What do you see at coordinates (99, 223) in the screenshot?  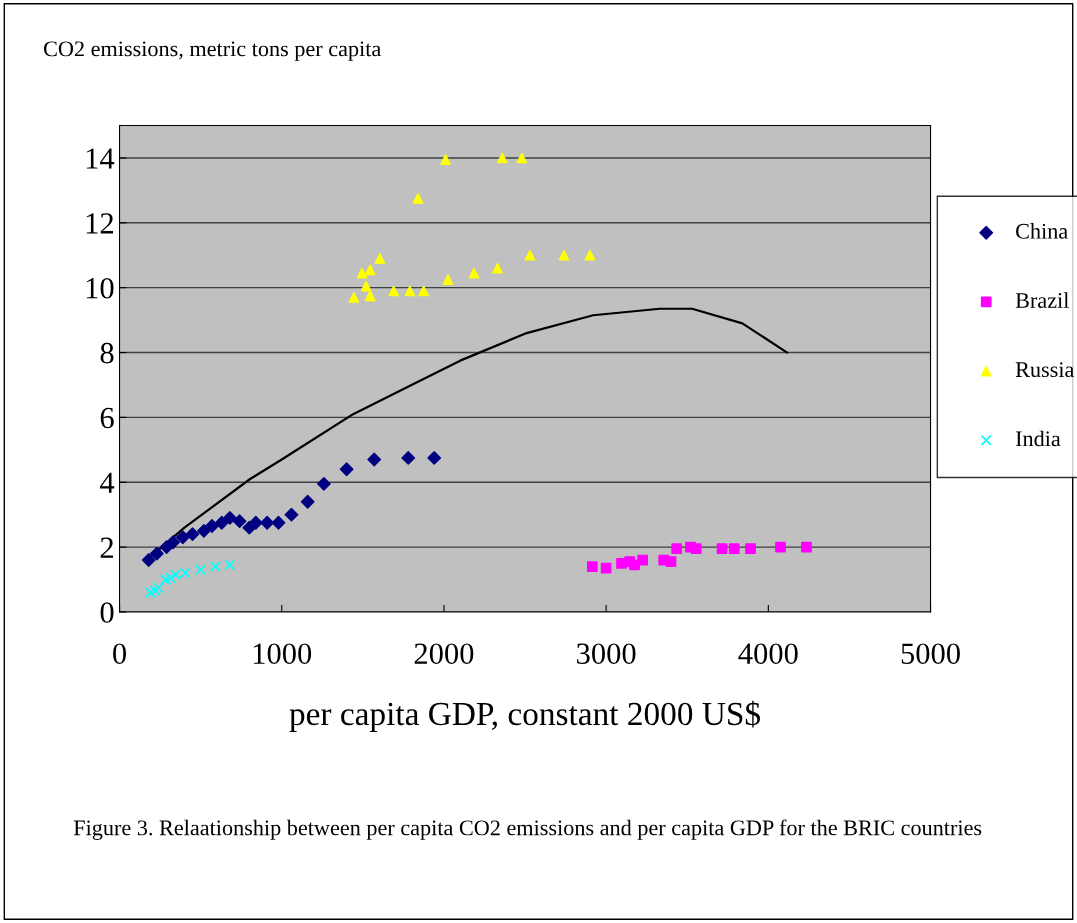 I see `y-tick-label: 12` at bounding box center [99, 223].